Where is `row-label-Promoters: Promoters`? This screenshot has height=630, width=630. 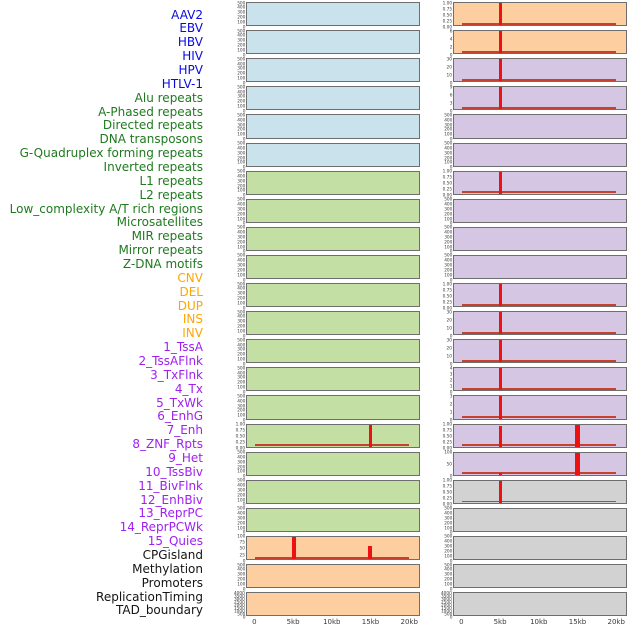
row-label-Promoters: Promoters is located at coordinates (172, 582).